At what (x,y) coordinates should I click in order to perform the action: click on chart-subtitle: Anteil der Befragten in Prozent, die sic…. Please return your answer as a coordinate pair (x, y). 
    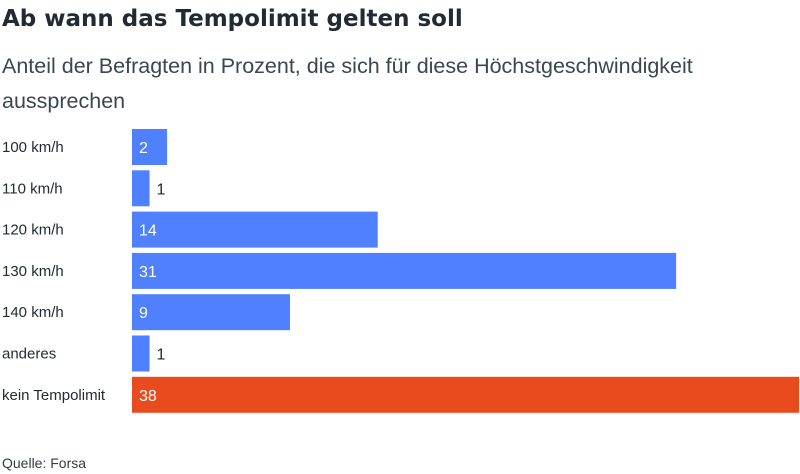
    Looking at the image, I should click on (347, 83).